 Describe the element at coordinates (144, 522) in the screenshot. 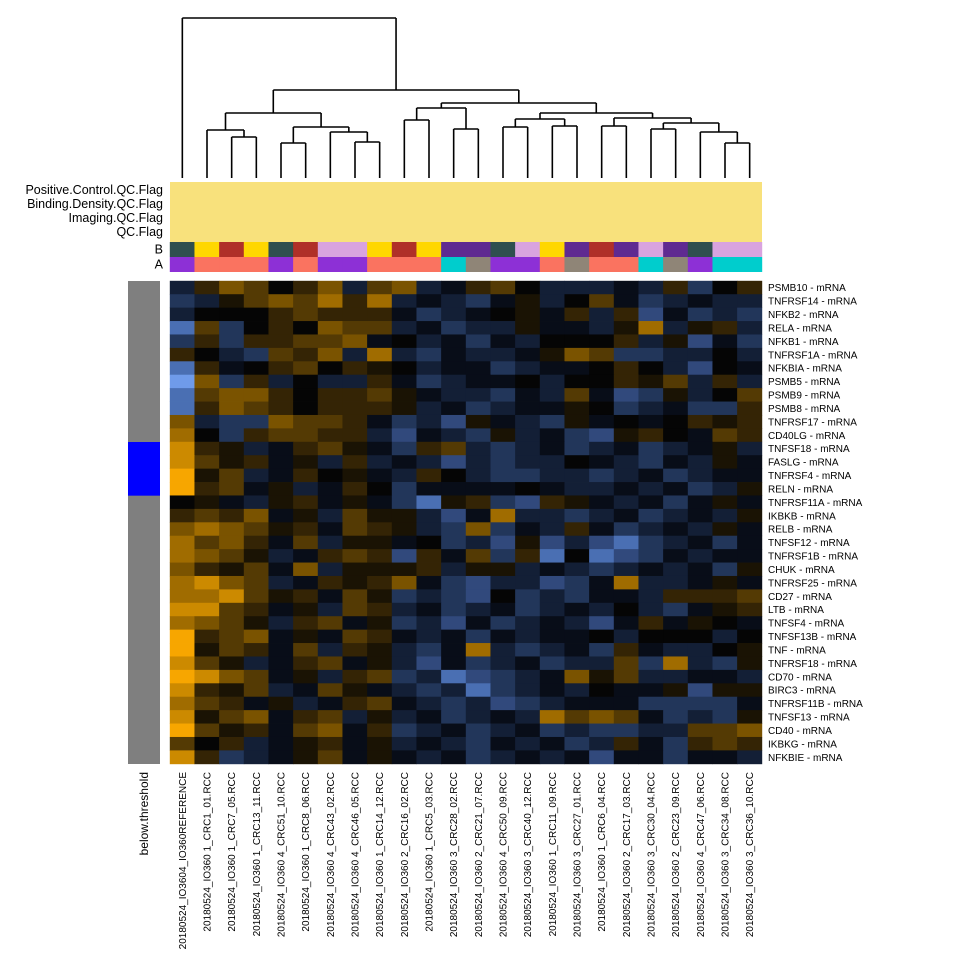

I see `below-threshold-bar` at that location.